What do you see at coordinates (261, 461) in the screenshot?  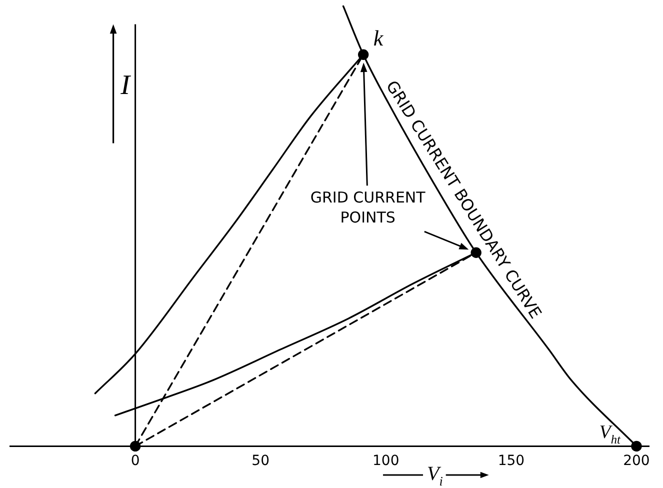 I see `x-tick-label: 50` at bounding box center [261, 461].